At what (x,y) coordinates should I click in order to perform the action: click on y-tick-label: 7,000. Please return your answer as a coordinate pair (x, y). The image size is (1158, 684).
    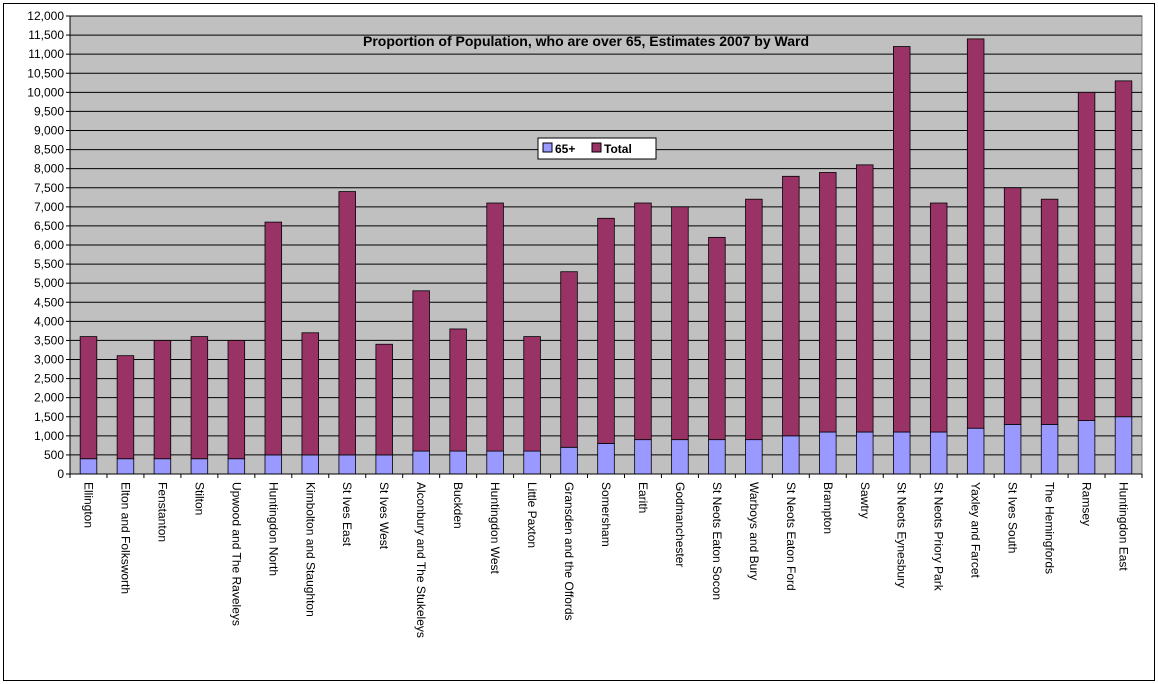
    Looking at the image, I should click on (49, 207).